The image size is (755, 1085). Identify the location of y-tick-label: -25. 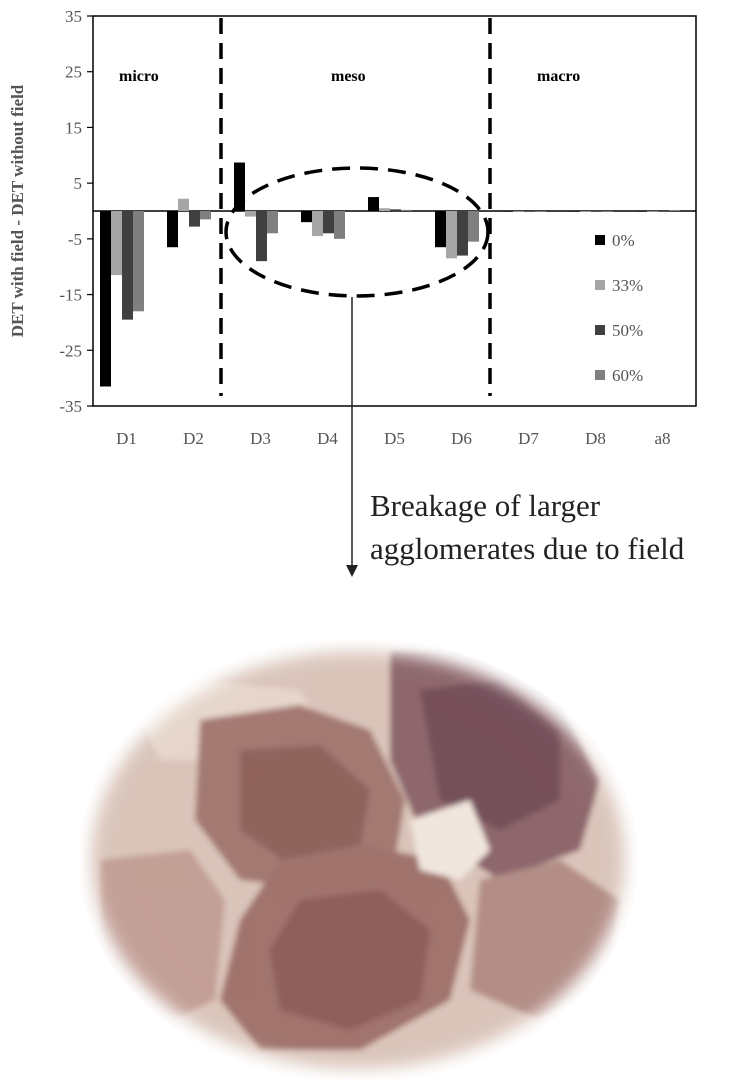
(70, 350).